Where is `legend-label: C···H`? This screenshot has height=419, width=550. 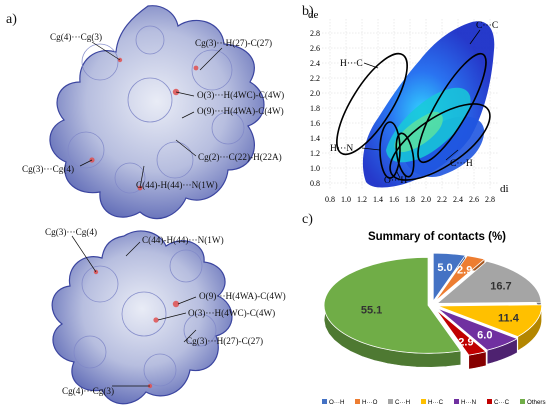 legend-label: C···H is located at coordinates (402, 402).